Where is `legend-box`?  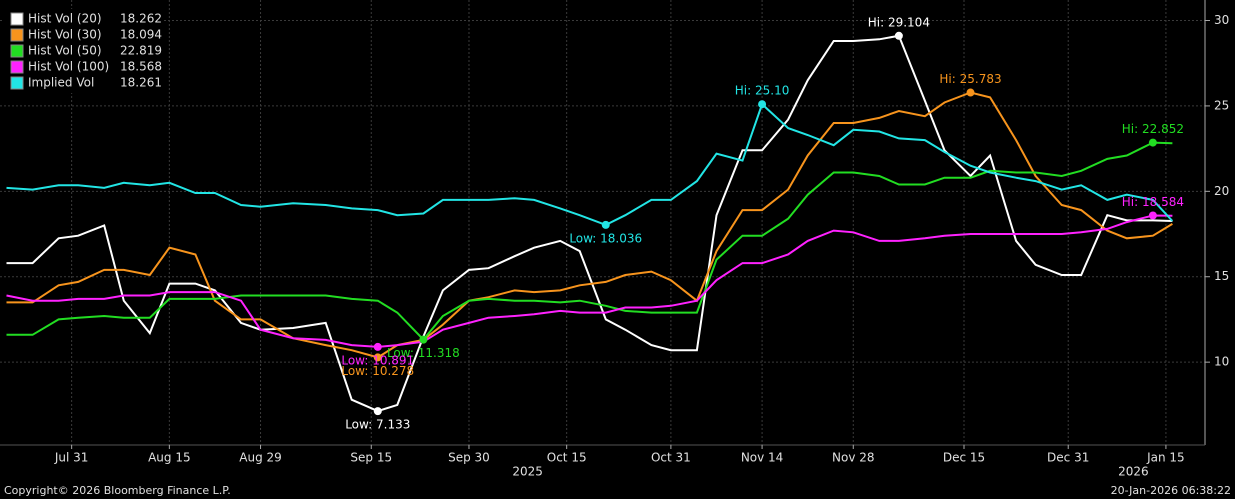
legend-box is located at coordinates (84, 51).